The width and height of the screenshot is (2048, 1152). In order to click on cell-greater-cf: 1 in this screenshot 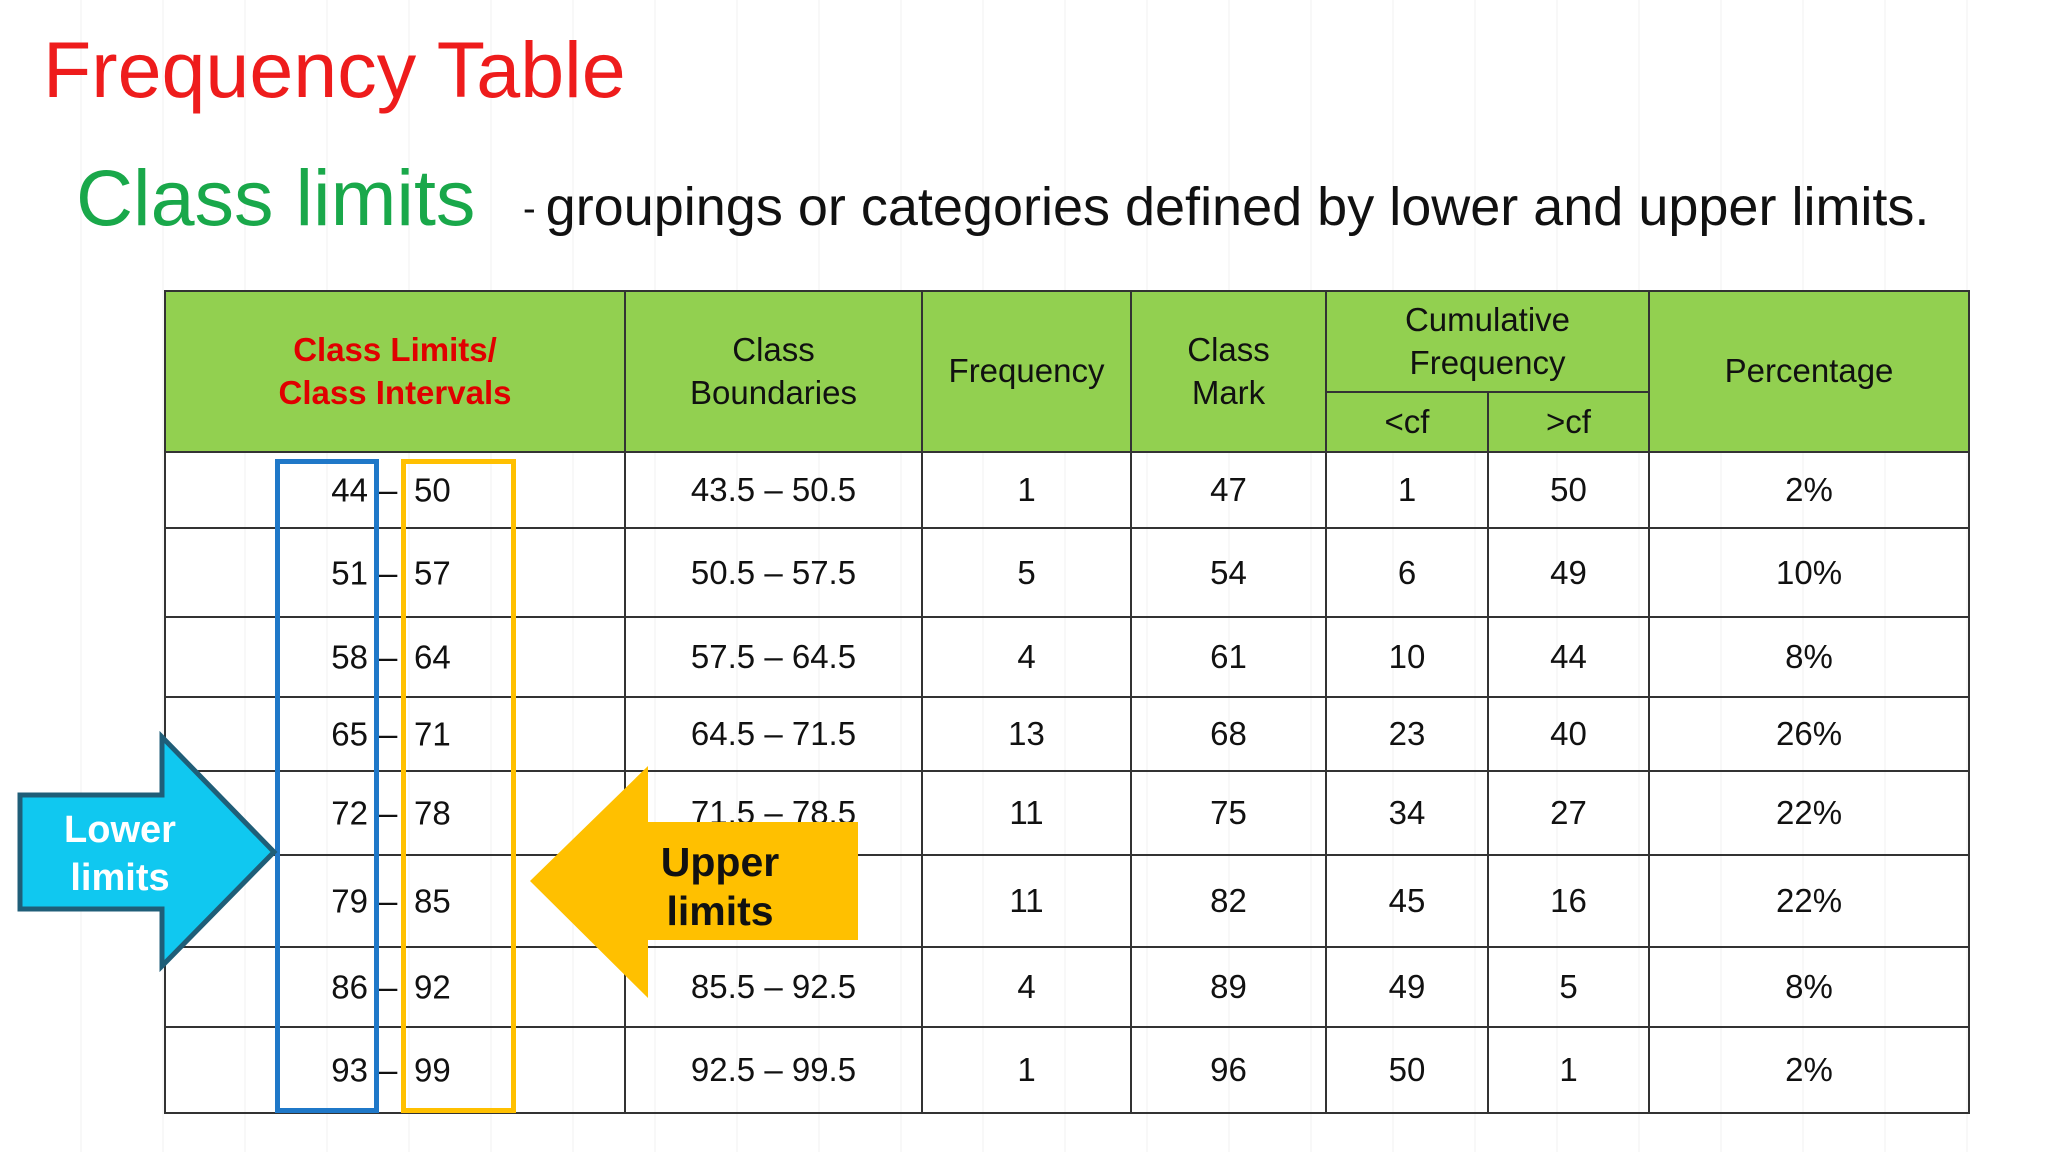, I will do `click(1568, 1070)`.